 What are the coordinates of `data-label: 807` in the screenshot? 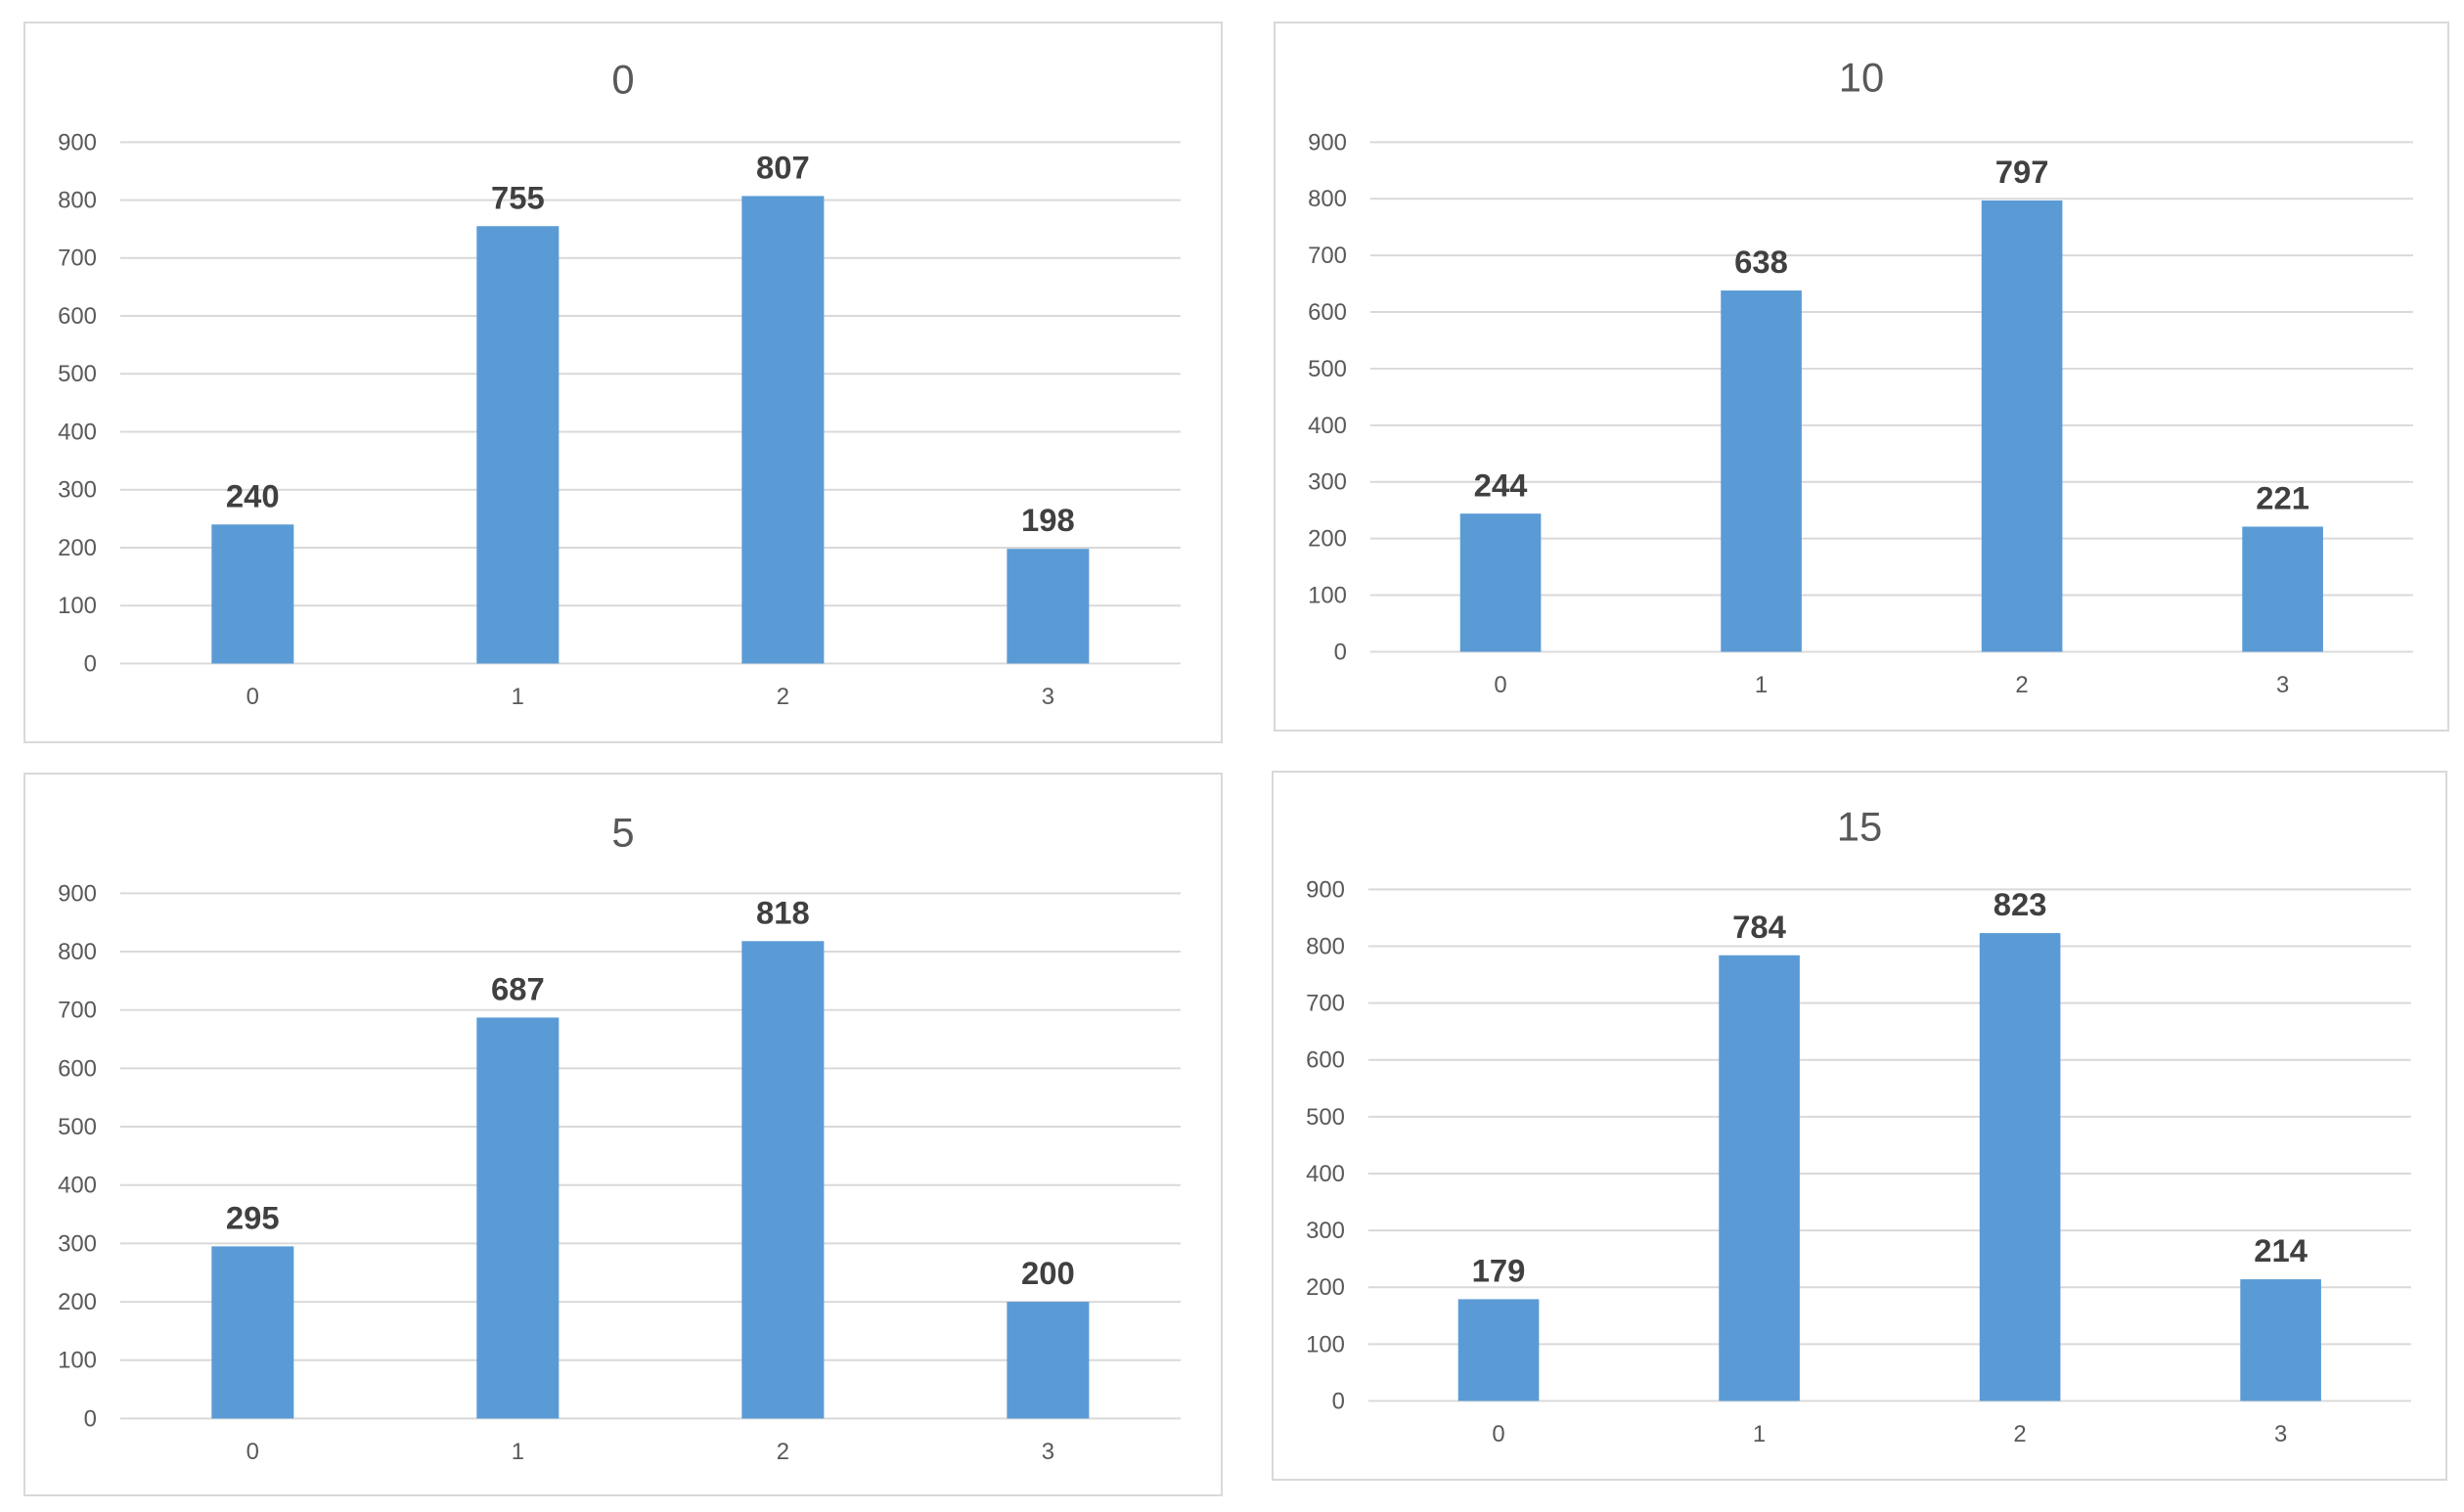 It's located at (783, 168).